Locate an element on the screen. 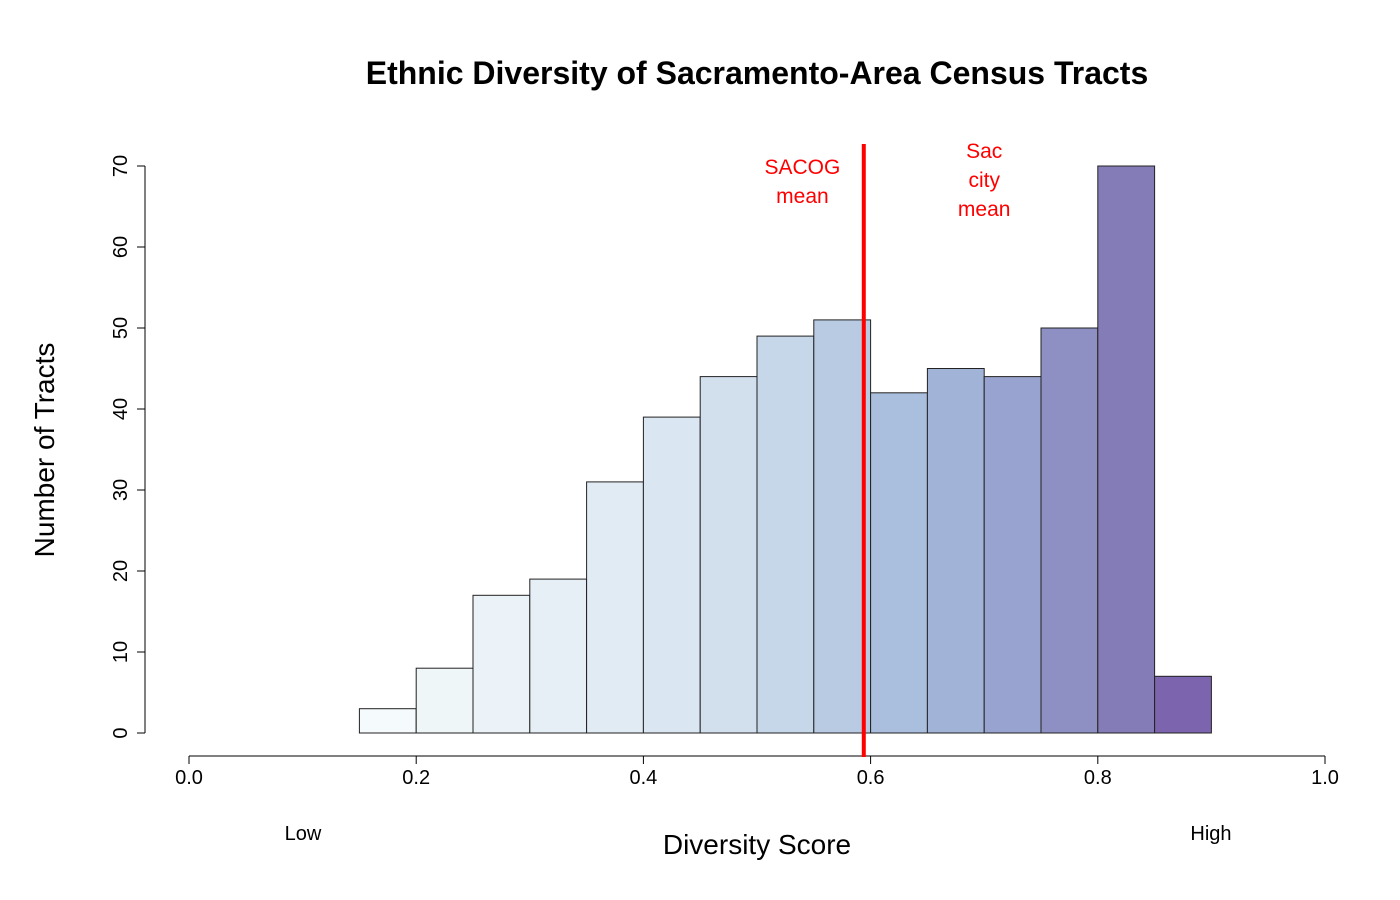  x-high-label: High is located at coordinates (1210, 834).